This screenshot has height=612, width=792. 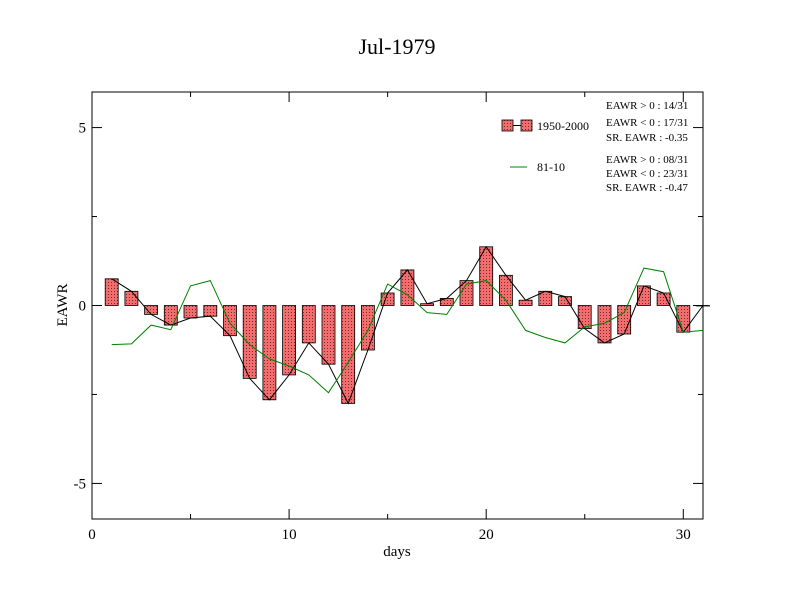 What do you see at coordinates (647, 106) in the screenshot?
I see `stat-text: EAWR > 0 : 14/31` at bounding box center [647, 106].